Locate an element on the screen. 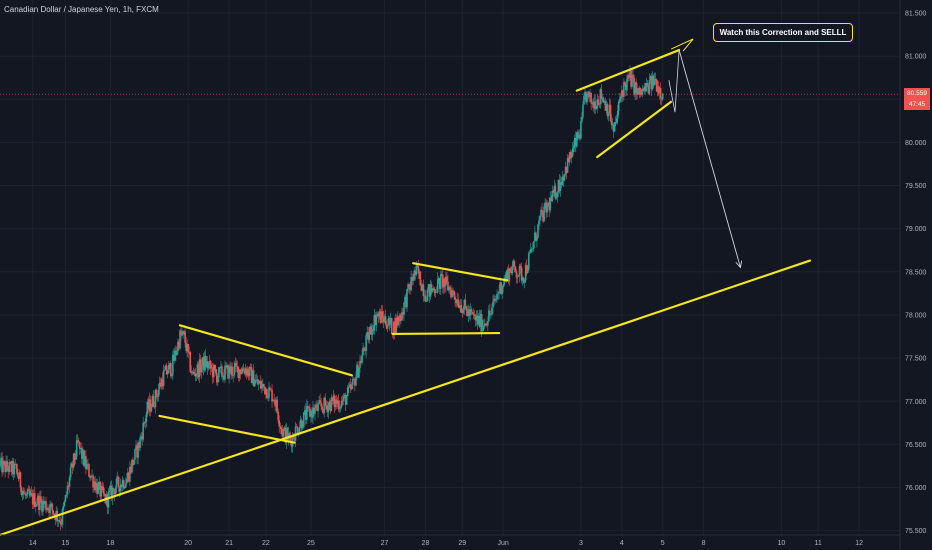 This screenshot has height=550, width=932. annotation-callout: Watch this Correction and SELLL is located at coordinates (783, 32).